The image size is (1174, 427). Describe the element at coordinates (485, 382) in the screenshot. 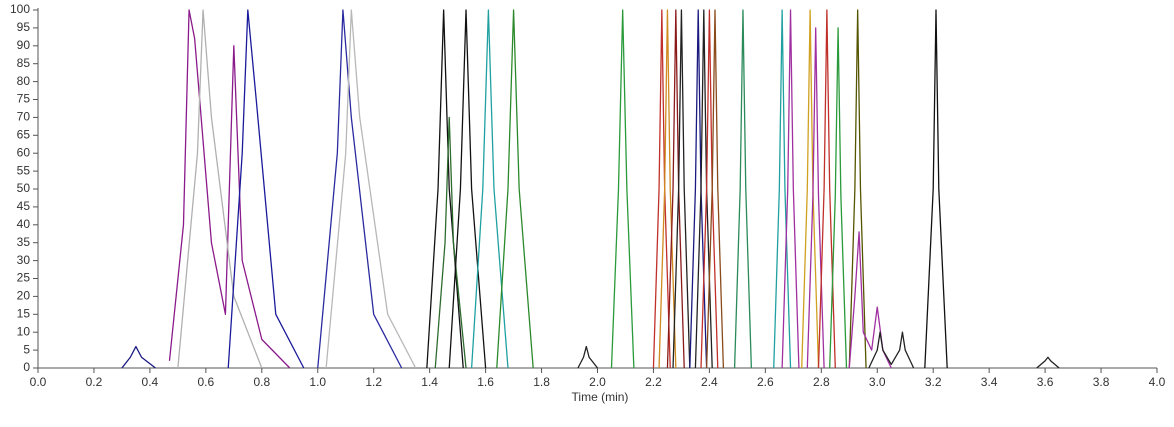

I see `x-tick-label: 1.6` at that location.